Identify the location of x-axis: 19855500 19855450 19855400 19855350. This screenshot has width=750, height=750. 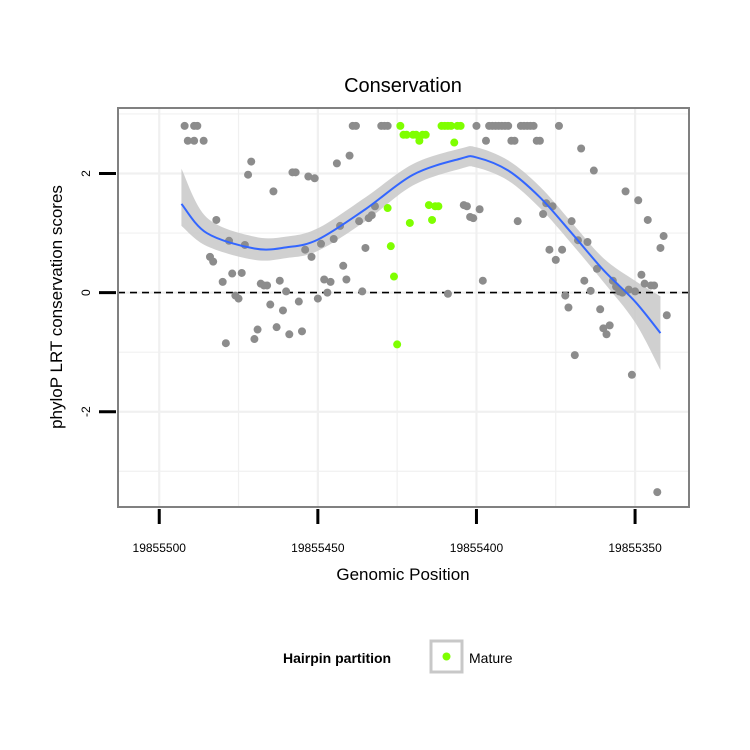
(397, 532).